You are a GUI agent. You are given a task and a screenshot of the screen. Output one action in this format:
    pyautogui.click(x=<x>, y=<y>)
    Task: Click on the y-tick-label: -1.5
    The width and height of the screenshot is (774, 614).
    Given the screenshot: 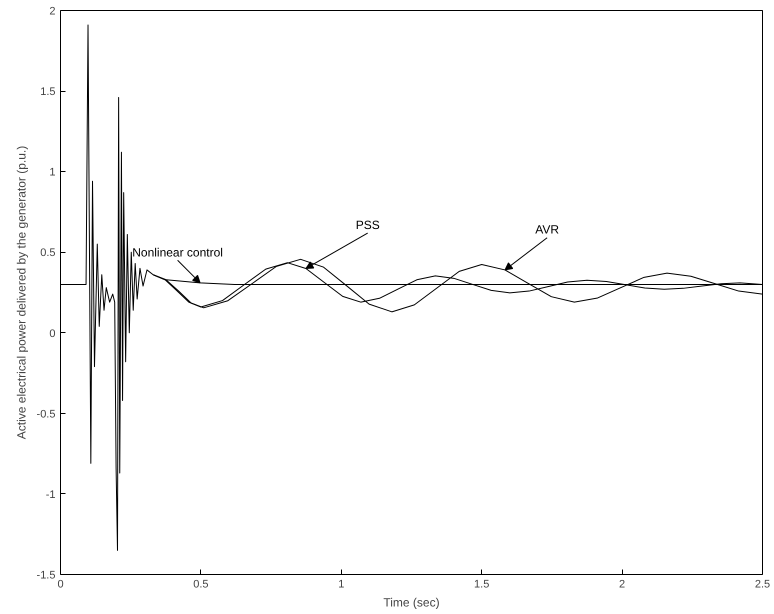 What is the action you would take?
    pyautogui.click(x=46, y=576)
    